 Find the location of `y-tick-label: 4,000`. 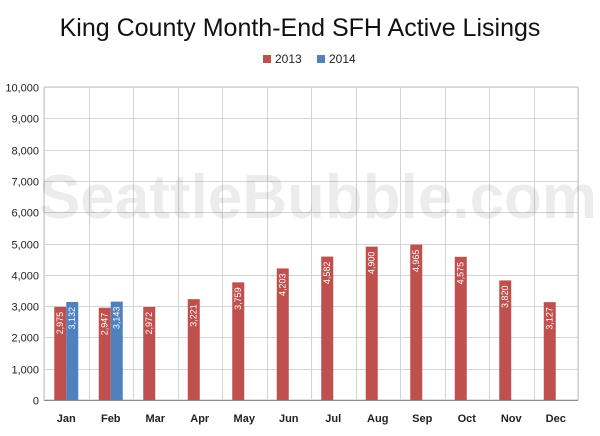

y-tick-label: 4,000 is located at coordinates (25, 277).